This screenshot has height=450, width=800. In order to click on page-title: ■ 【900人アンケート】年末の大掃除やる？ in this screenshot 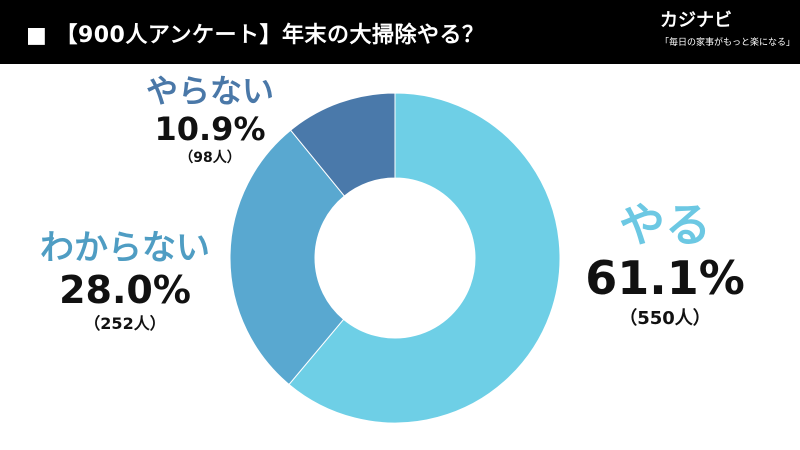, I will do `click(255, 35)`.